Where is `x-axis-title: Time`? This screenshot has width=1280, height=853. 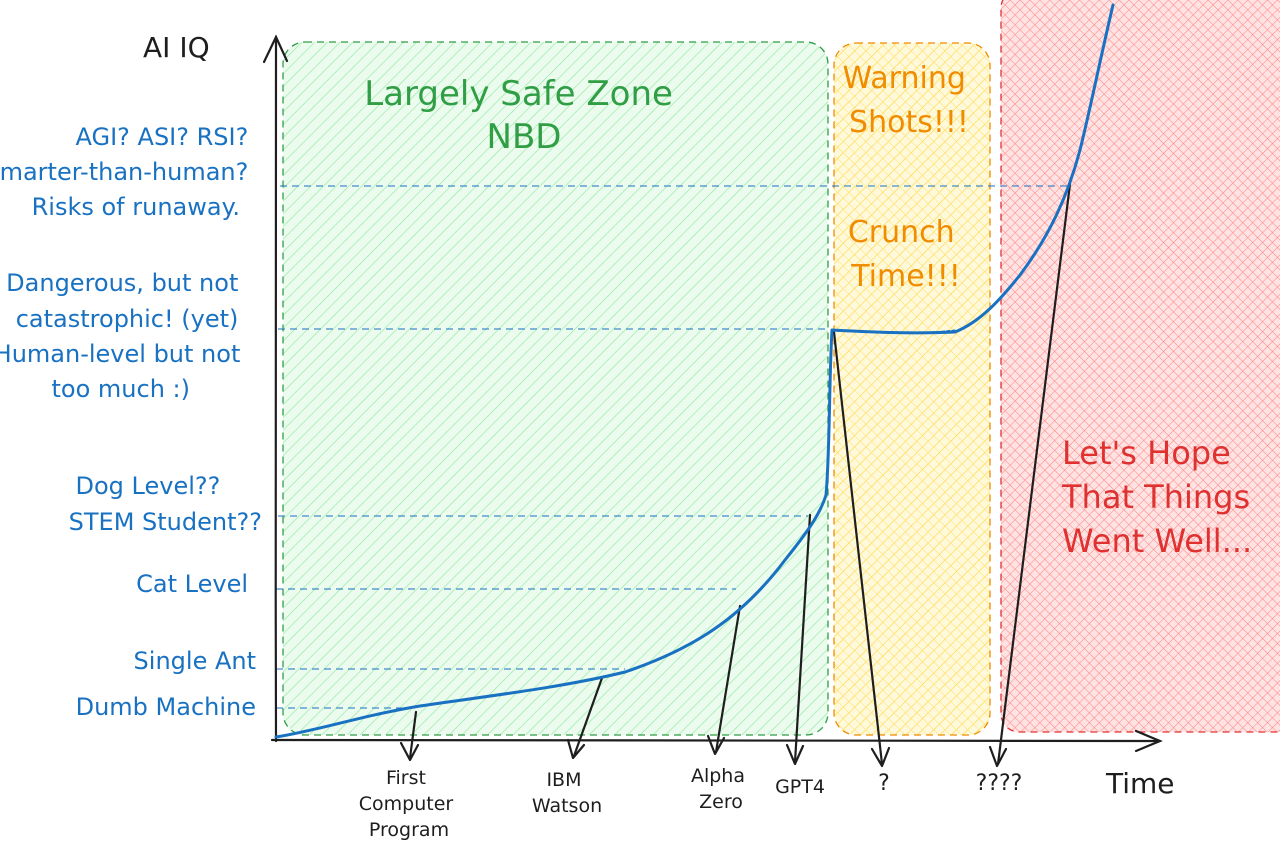 x-axis-title: Time is located at coordinates (1140, 783).